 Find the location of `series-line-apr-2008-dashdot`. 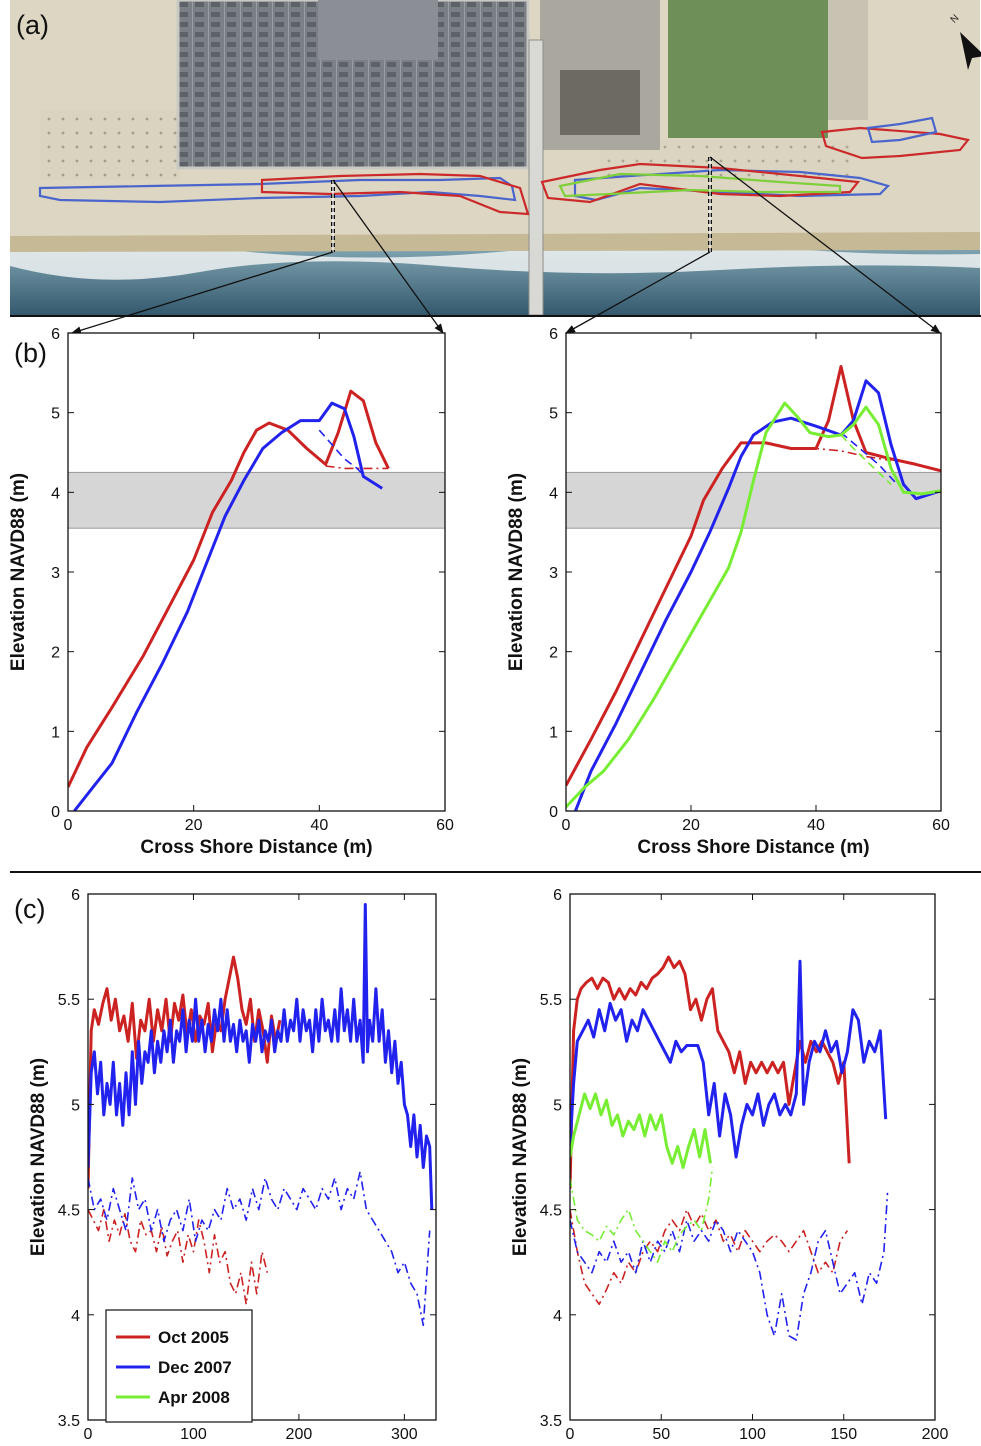

series-line-apr-2008-dashdot is located at coordinates (642, 1215).